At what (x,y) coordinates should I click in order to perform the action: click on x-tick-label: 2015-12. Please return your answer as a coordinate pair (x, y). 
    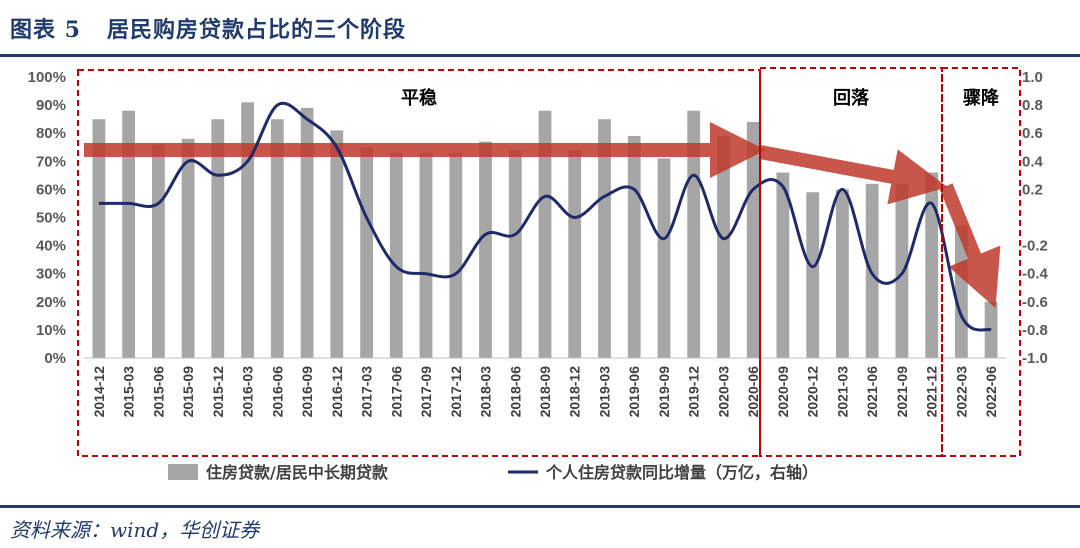
    Looking at the image, I should click on (218, 392).